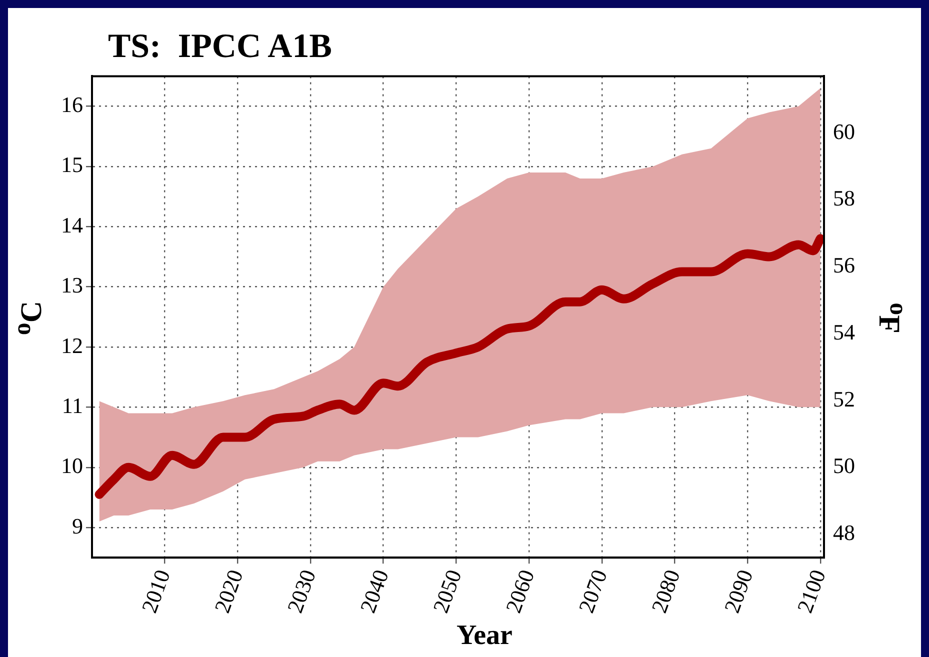  What do you see at coordinates (72, 465) in the screenshot?
I see `y-tick-label: 10` at bounding box center [72, 465].